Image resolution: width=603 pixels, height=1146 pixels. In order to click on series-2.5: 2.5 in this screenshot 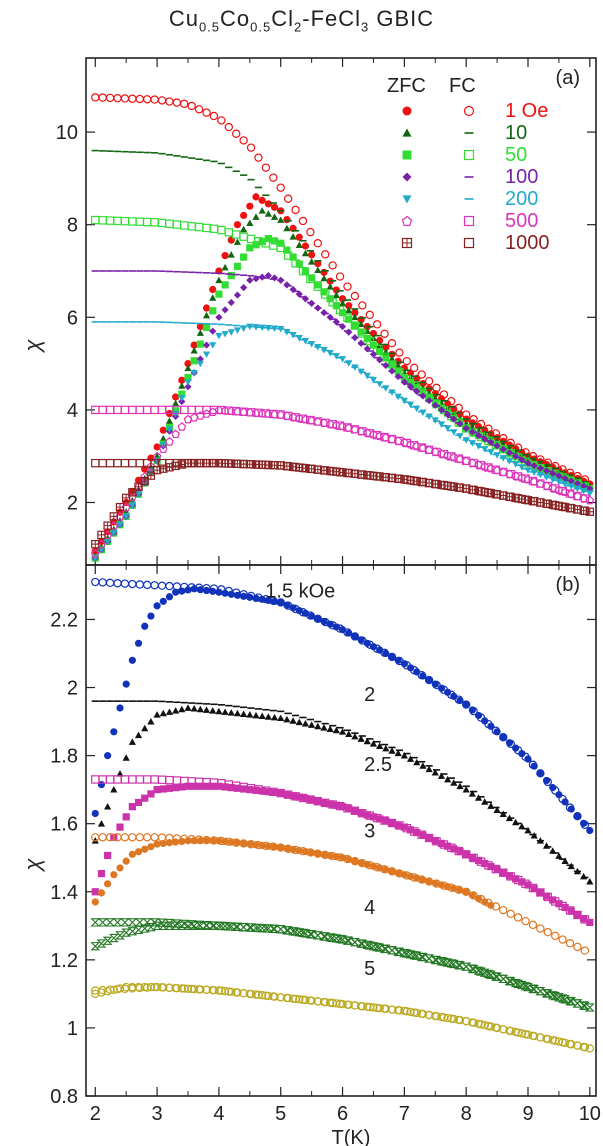, I will do `click(342, 840)`.